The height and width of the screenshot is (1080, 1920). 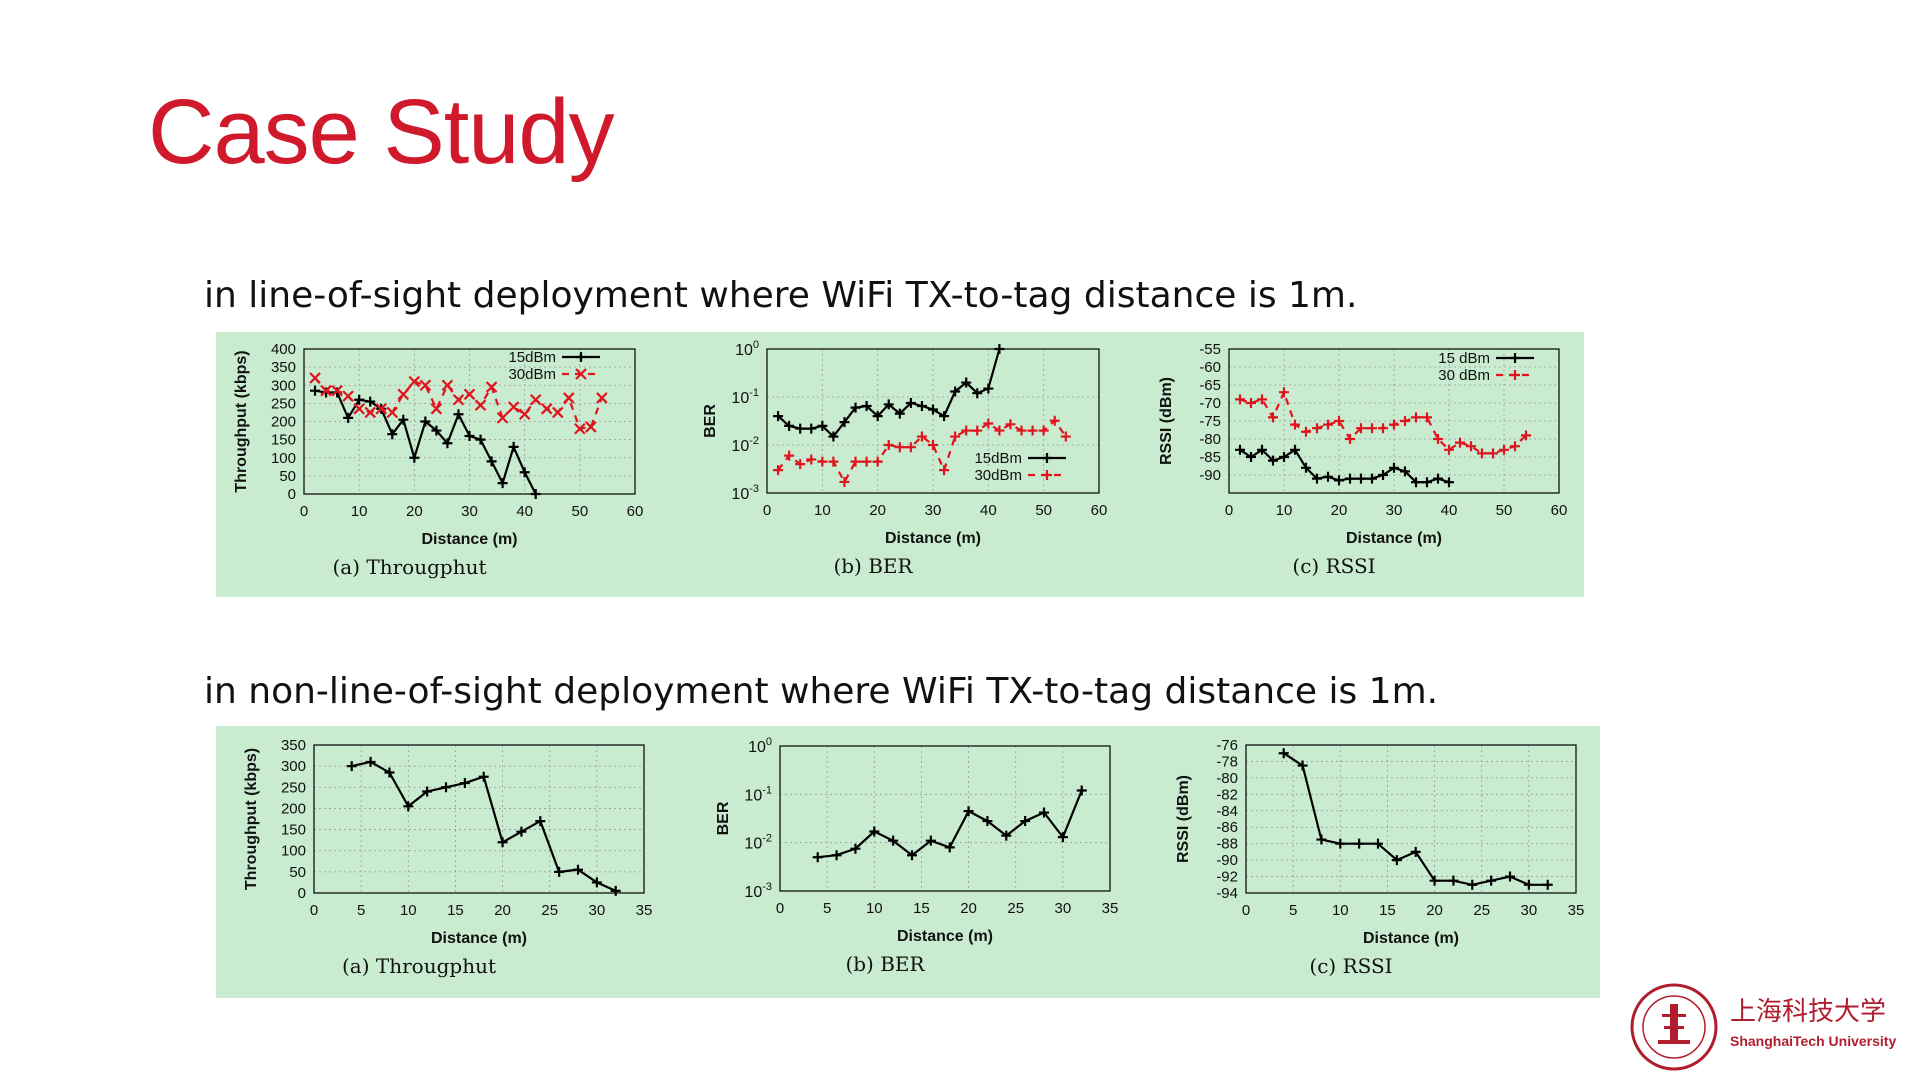 I want to click on plot-frame, so click(x=1411, y=819).